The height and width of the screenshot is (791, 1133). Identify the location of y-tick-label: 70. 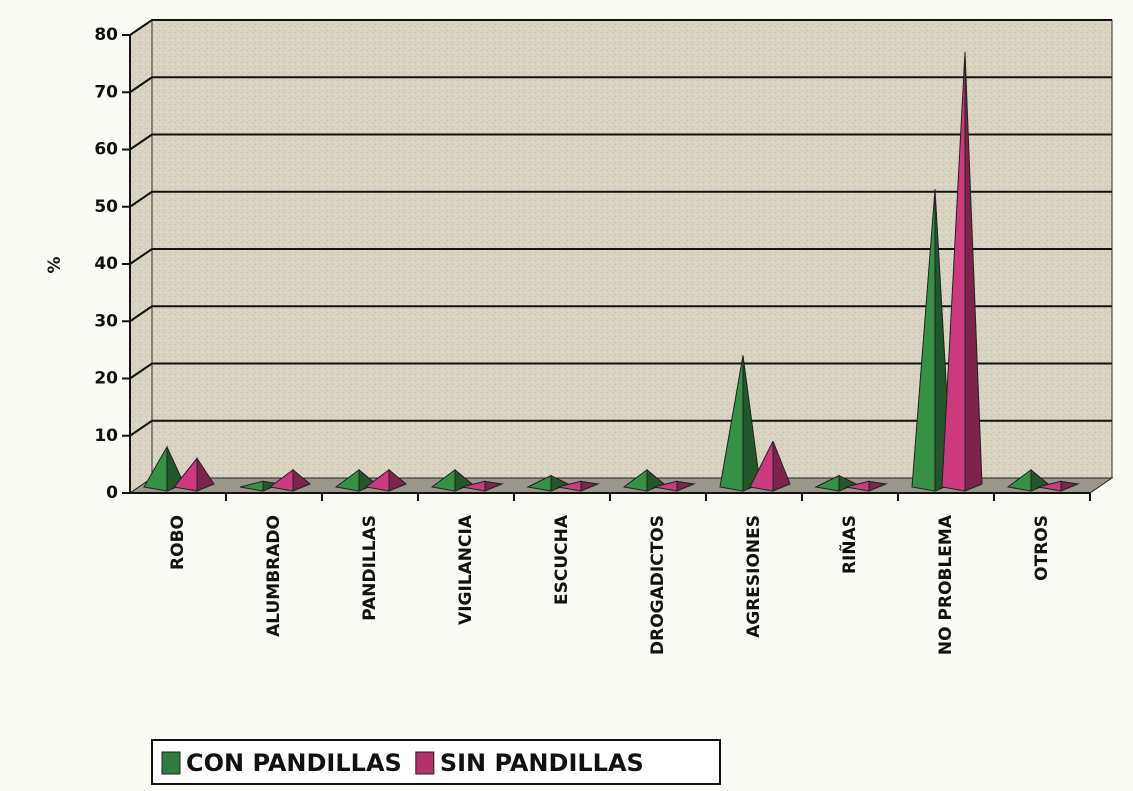
(106, 92).